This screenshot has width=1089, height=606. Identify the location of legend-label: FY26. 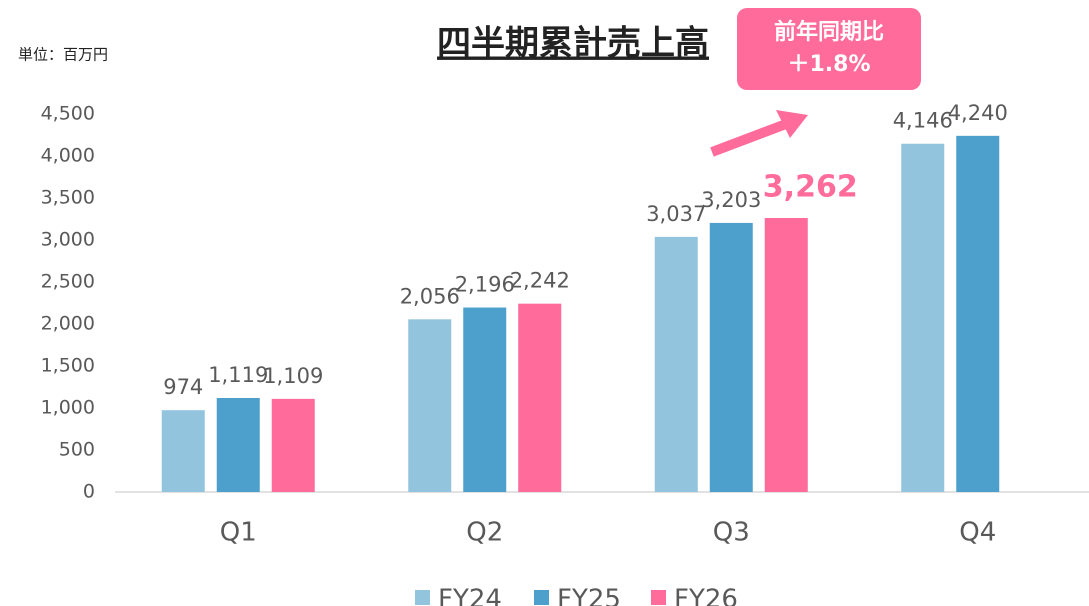
(706, 595).